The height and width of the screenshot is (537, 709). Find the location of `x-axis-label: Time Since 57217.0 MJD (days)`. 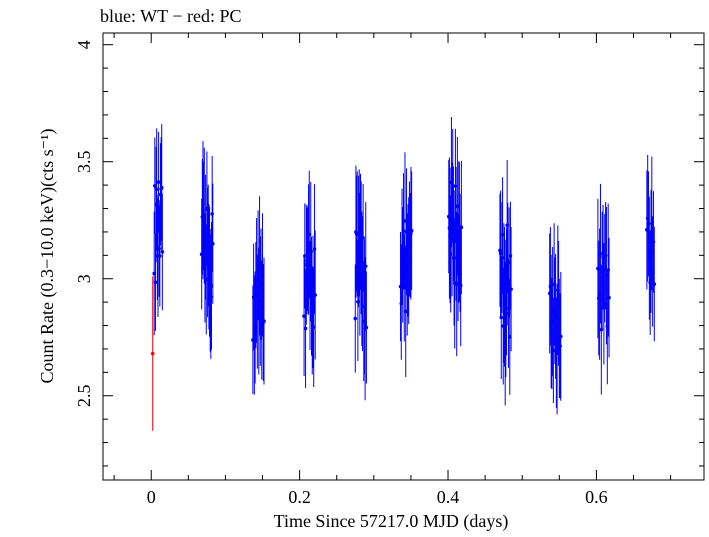

x-axis-label: Time Since 57217.0 MJD (days) is located at coordinates (391, 521).